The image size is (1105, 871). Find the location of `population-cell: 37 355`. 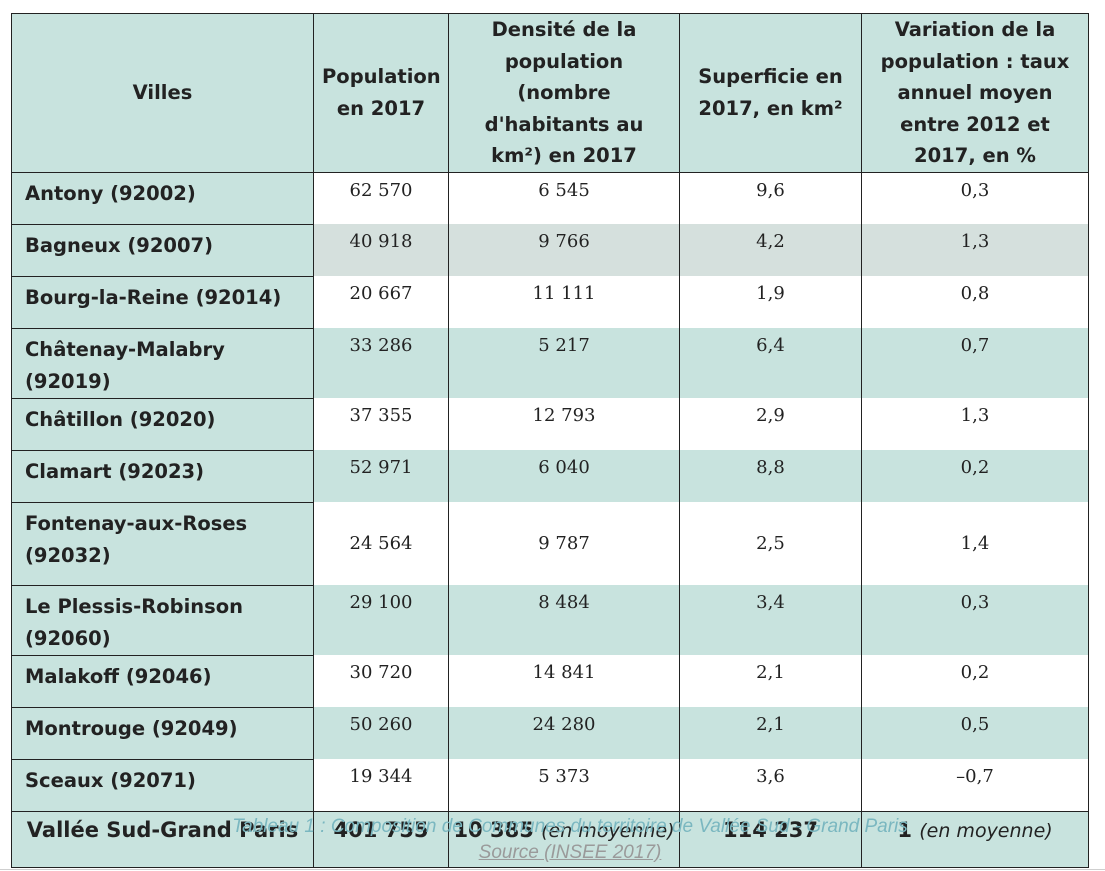

population-cell: 37 355 is located at coordinates (381, 424).